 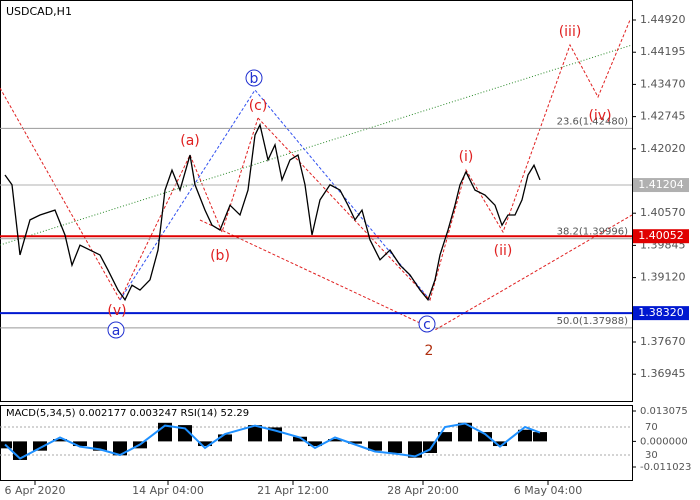 What do you see at coordinates (593, 321) in the screenshot?
I see `fibo-label: 50.0(1.37988)` at bounding box center [593, 321].